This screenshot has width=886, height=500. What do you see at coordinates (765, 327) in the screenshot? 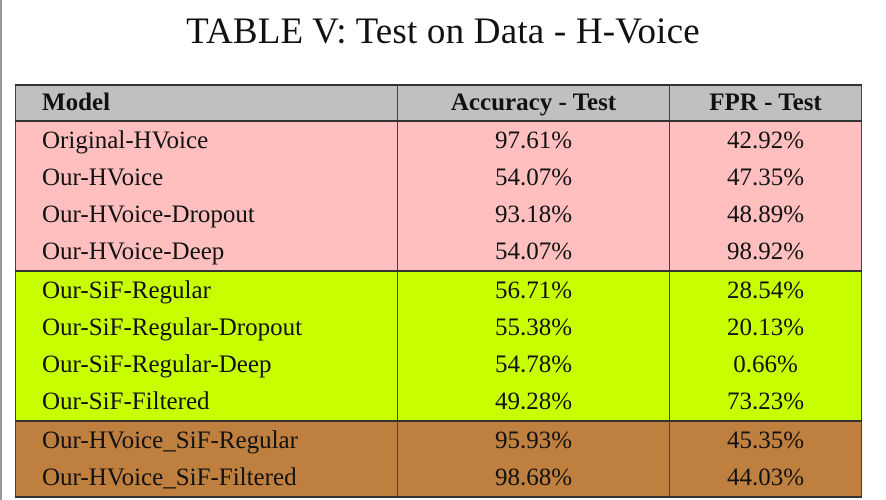
I see `cell-fpr: 20.13%` at bounding box center [765, 327].